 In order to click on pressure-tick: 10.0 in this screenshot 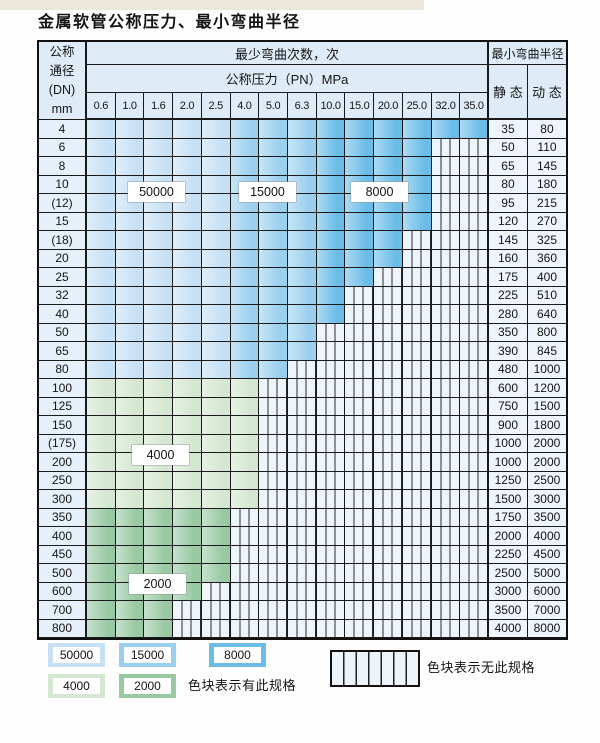, I will do `click(331, 106)`.